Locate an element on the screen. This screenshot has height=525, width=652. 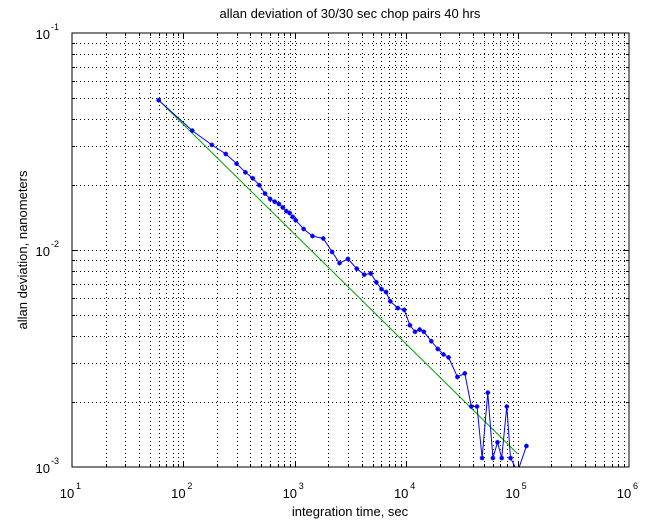
y-tick-label-exponent: -2 is located at coordinates (55, 244).